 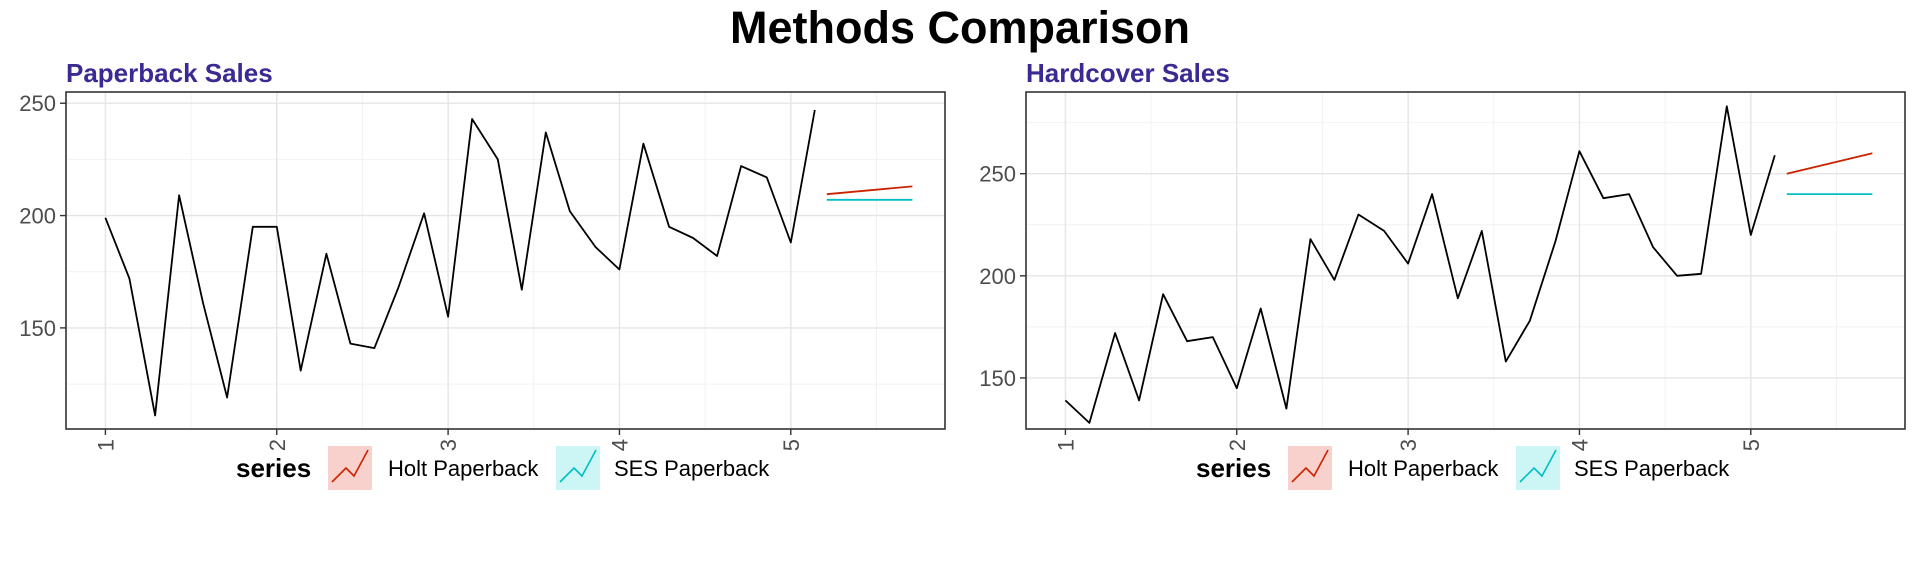 I want to click on panel-title: Hardcover Sales, so click(x=1128, y=74).